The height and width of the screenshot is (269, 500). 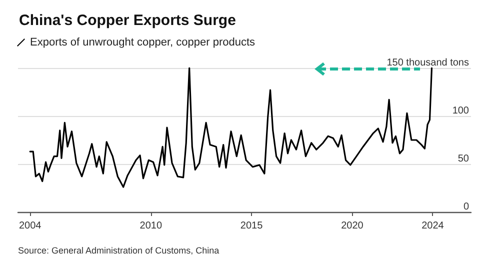 I want to click on y-tick-label: 100, so click(x=461, y=111).